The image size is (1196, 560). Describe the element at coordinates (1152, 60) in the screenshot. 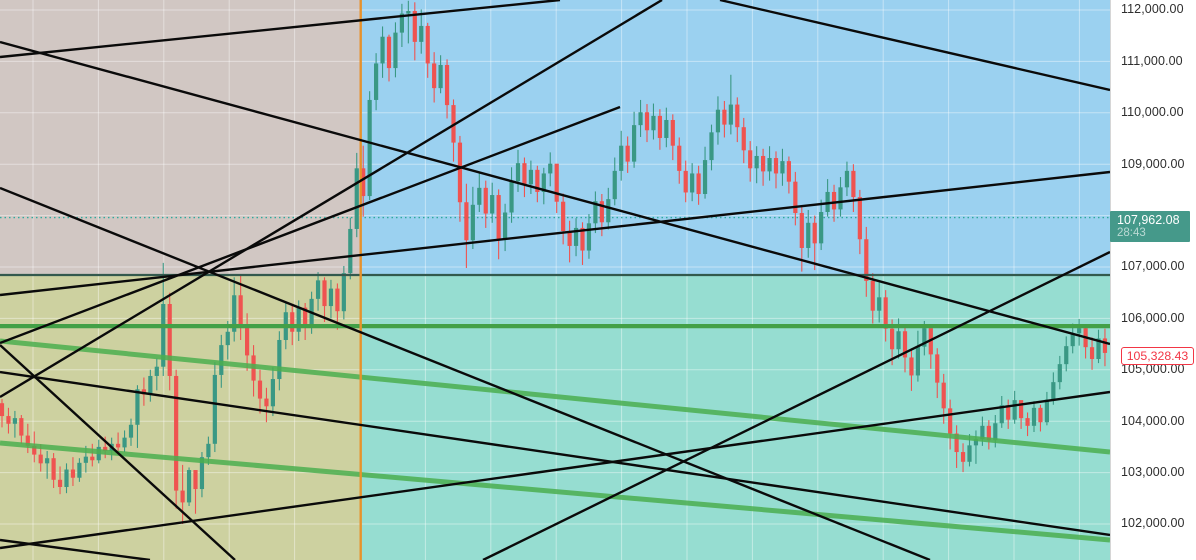

I see `price-axis-label-111000: 111,000.00` at that location.